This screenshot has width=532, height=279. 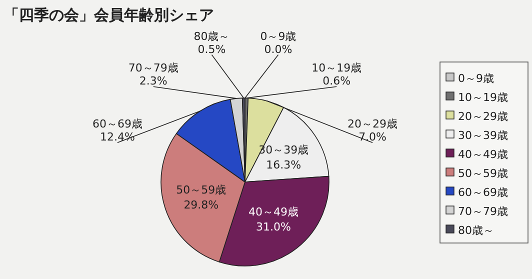 What do you see at coordinates (278, 36) in the screenshot?
I see `category-label: 0～9歳` at bounding box center [278, 36].